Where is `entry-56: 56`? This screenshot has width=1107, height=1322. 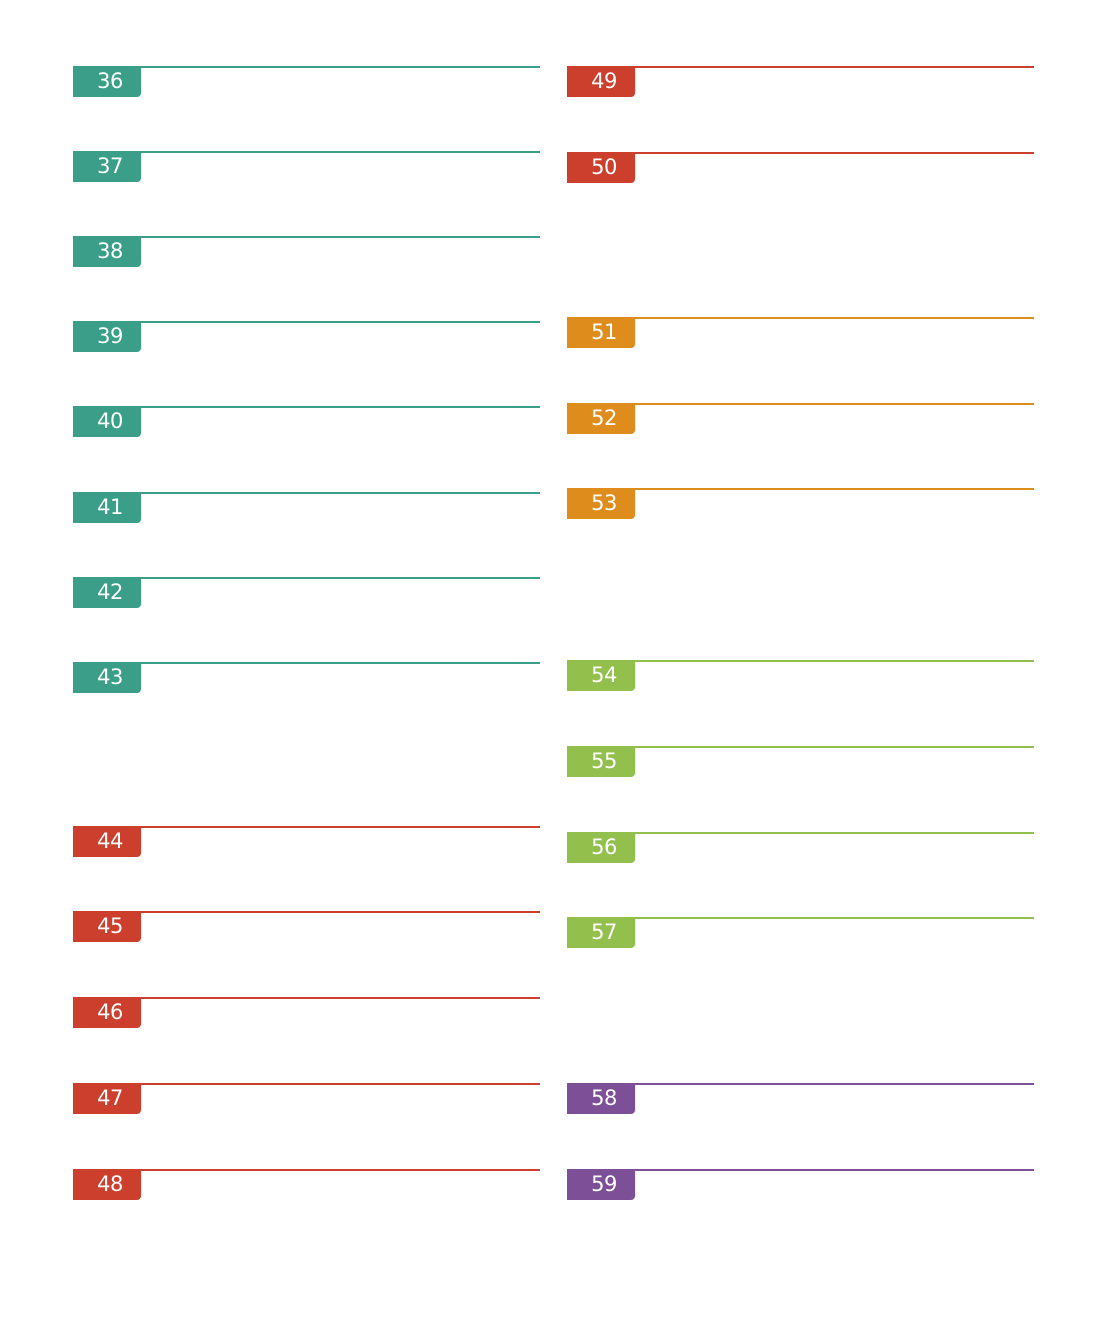
entry-56: 56 is located at coordinates (800, 848).